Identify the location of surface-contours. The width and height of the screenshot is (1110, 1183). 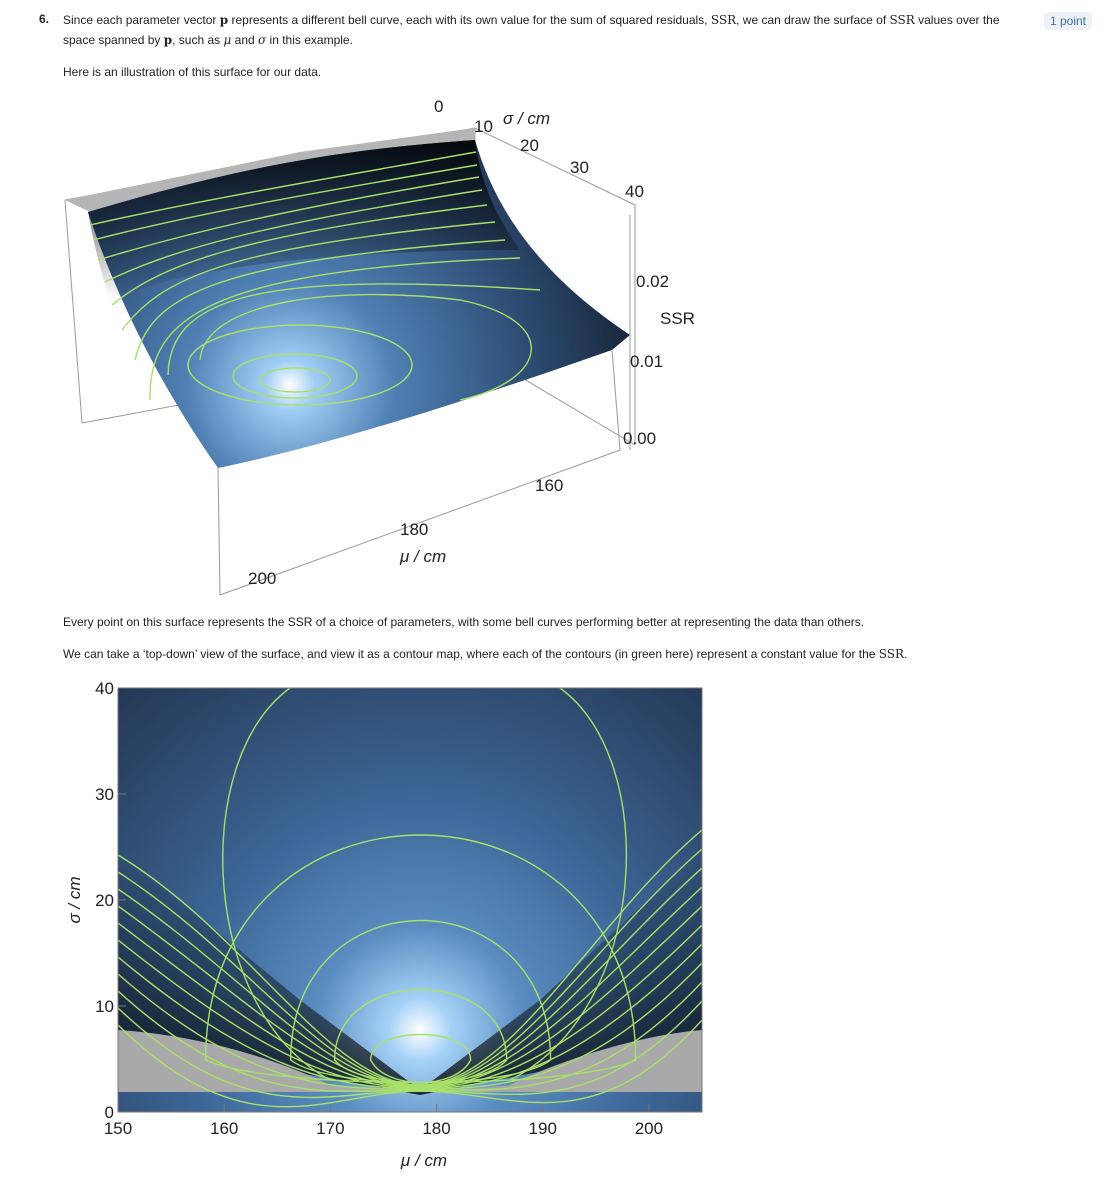
(315, 278).